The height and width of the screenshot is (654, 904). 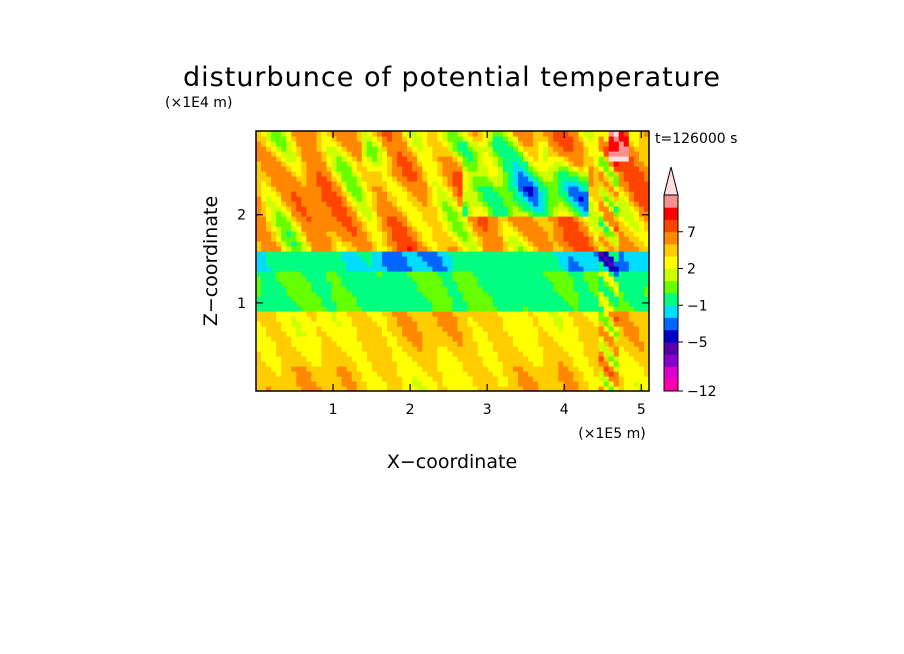 I want to click on x-axis-label: X−coordinate, so click(x=452, y=462).